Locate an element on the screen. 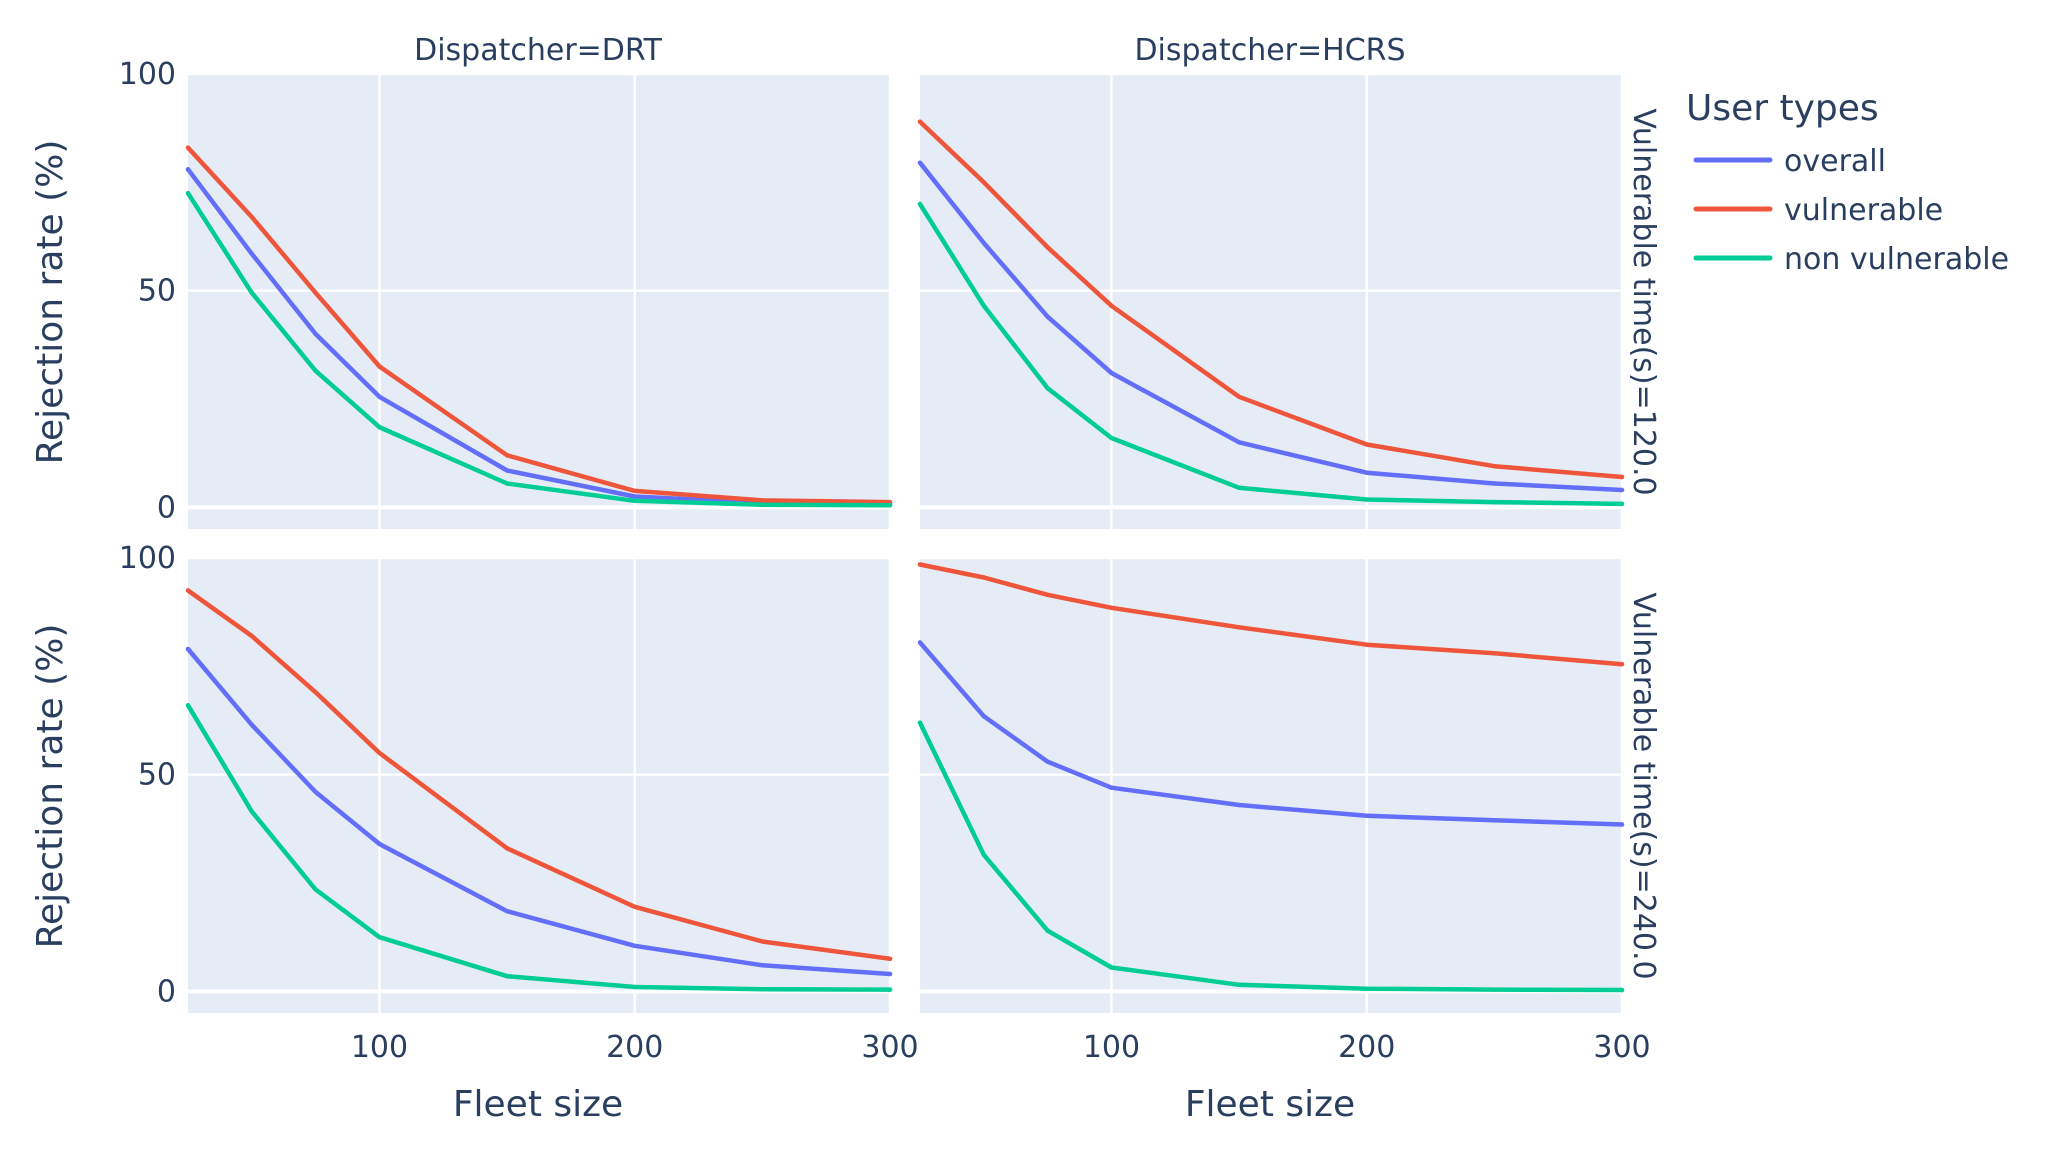  x-tick-label: 100 is located at coordinates (379, 1047).